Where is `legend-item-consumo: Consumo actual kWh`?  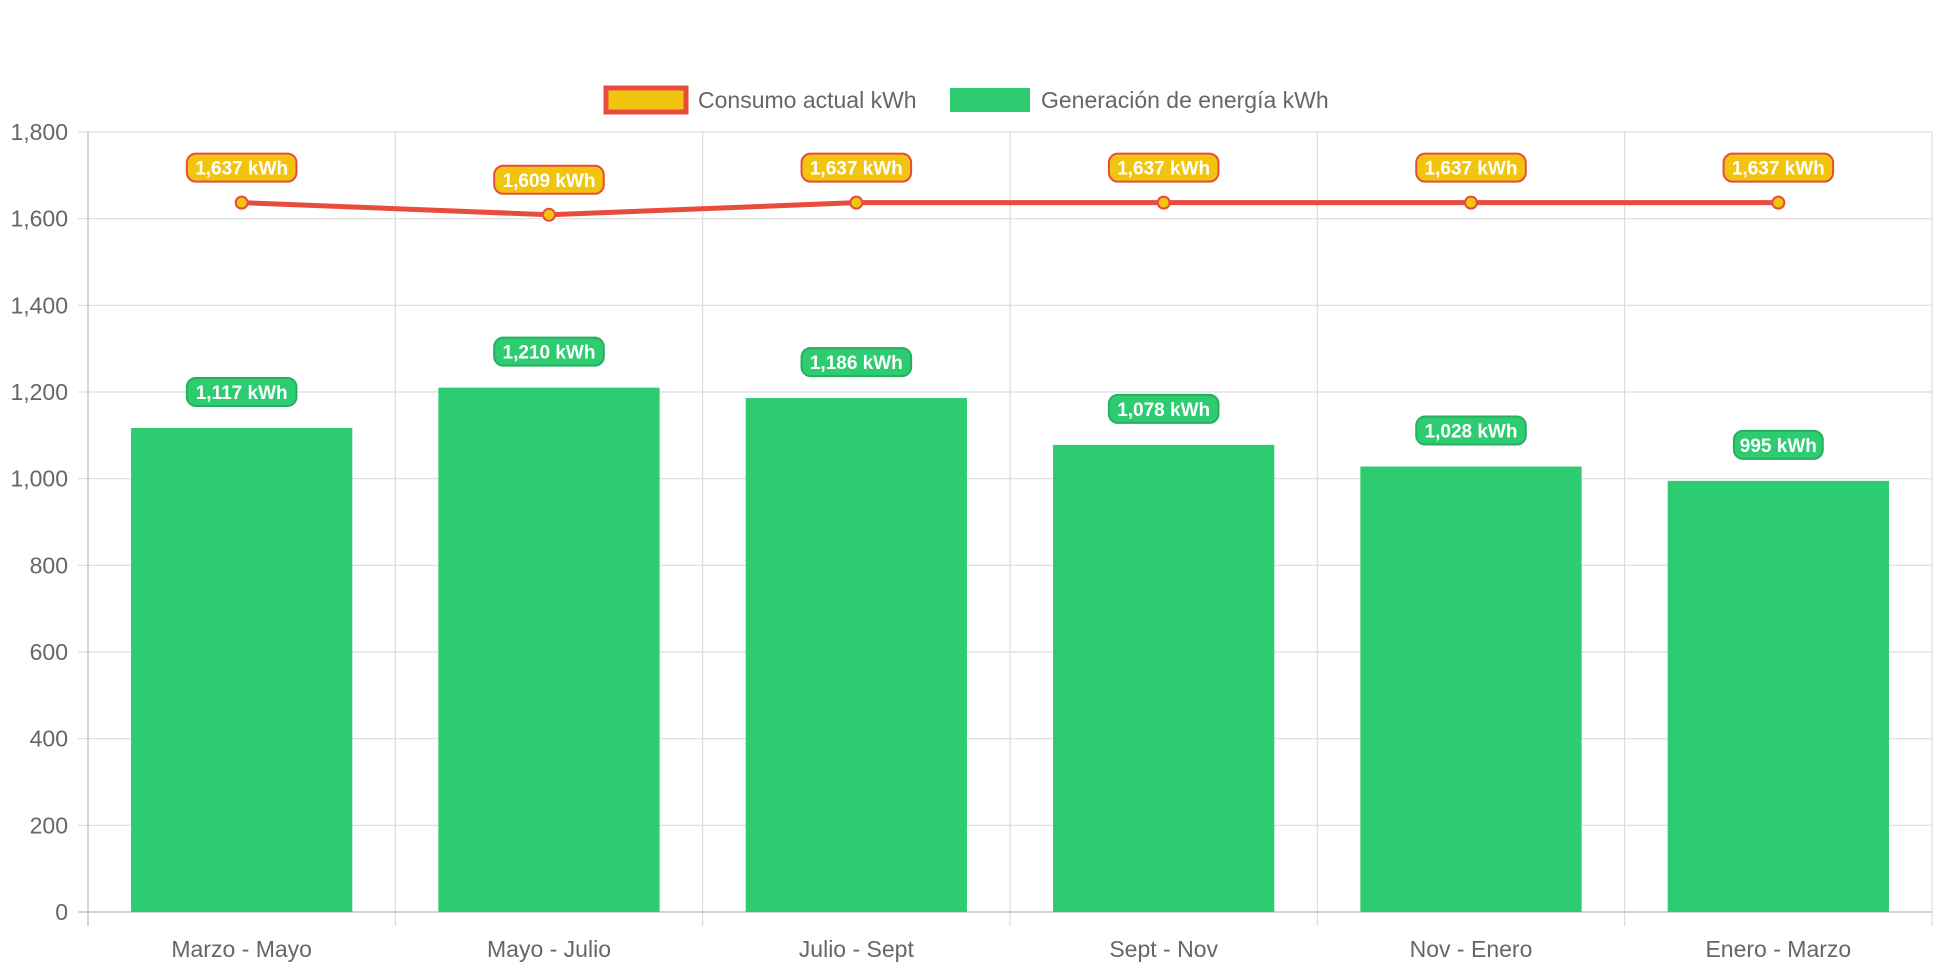 legend-item-consumo: Consumo actual kWh is located at coordinates (760, 100).